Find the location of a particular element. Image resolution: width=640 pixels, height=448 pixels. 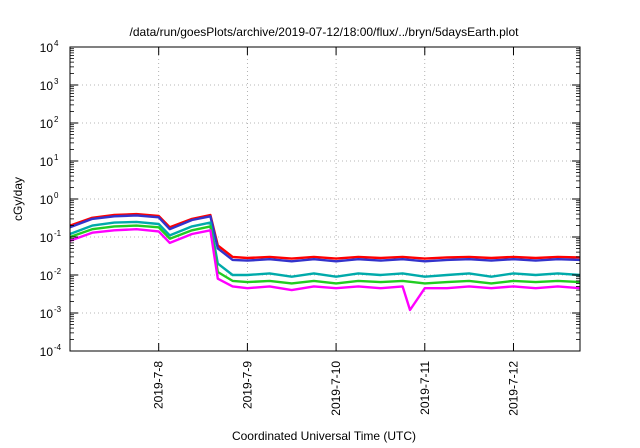

x-tick-label: 2019-7-12 is located at coordinates (513, 388).